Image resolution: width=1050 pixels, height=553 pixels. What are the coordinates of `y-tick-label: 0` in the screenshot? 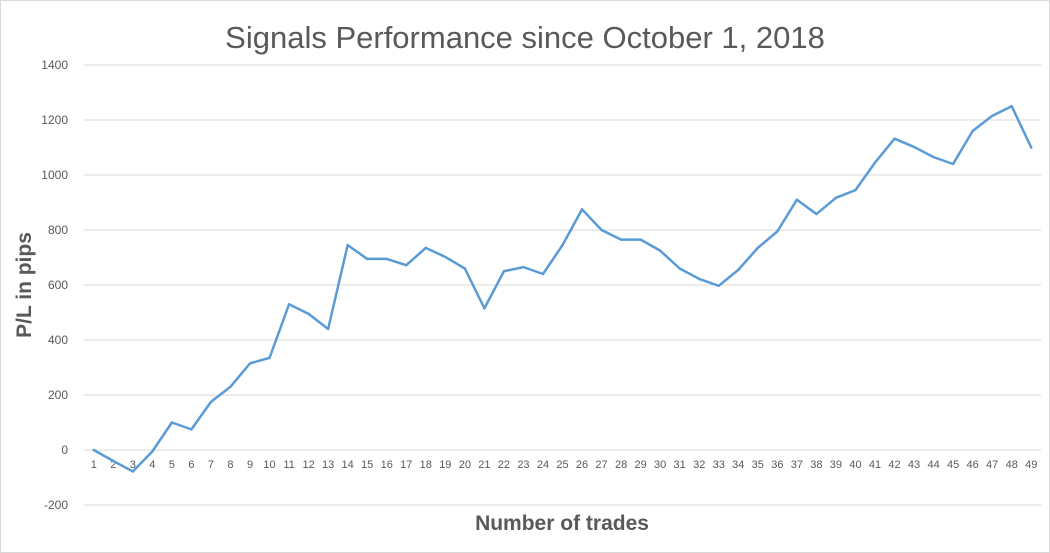 It's located at (64, 450).